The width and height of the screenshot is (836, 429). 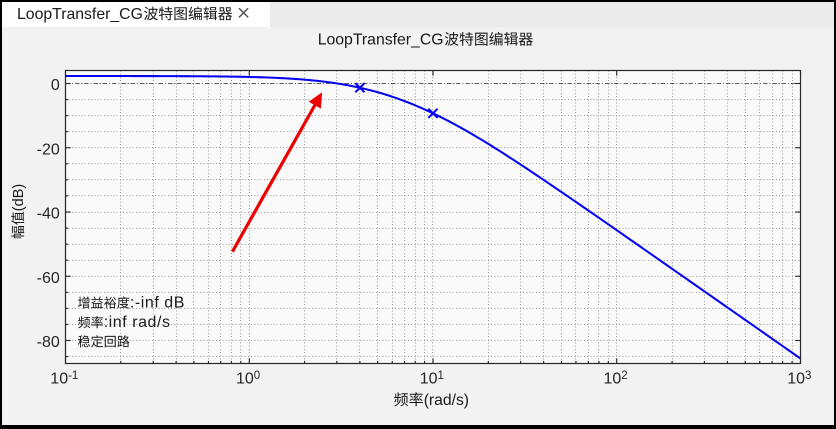 I want to click on svg-text: 3, so click(x=808, y=376).